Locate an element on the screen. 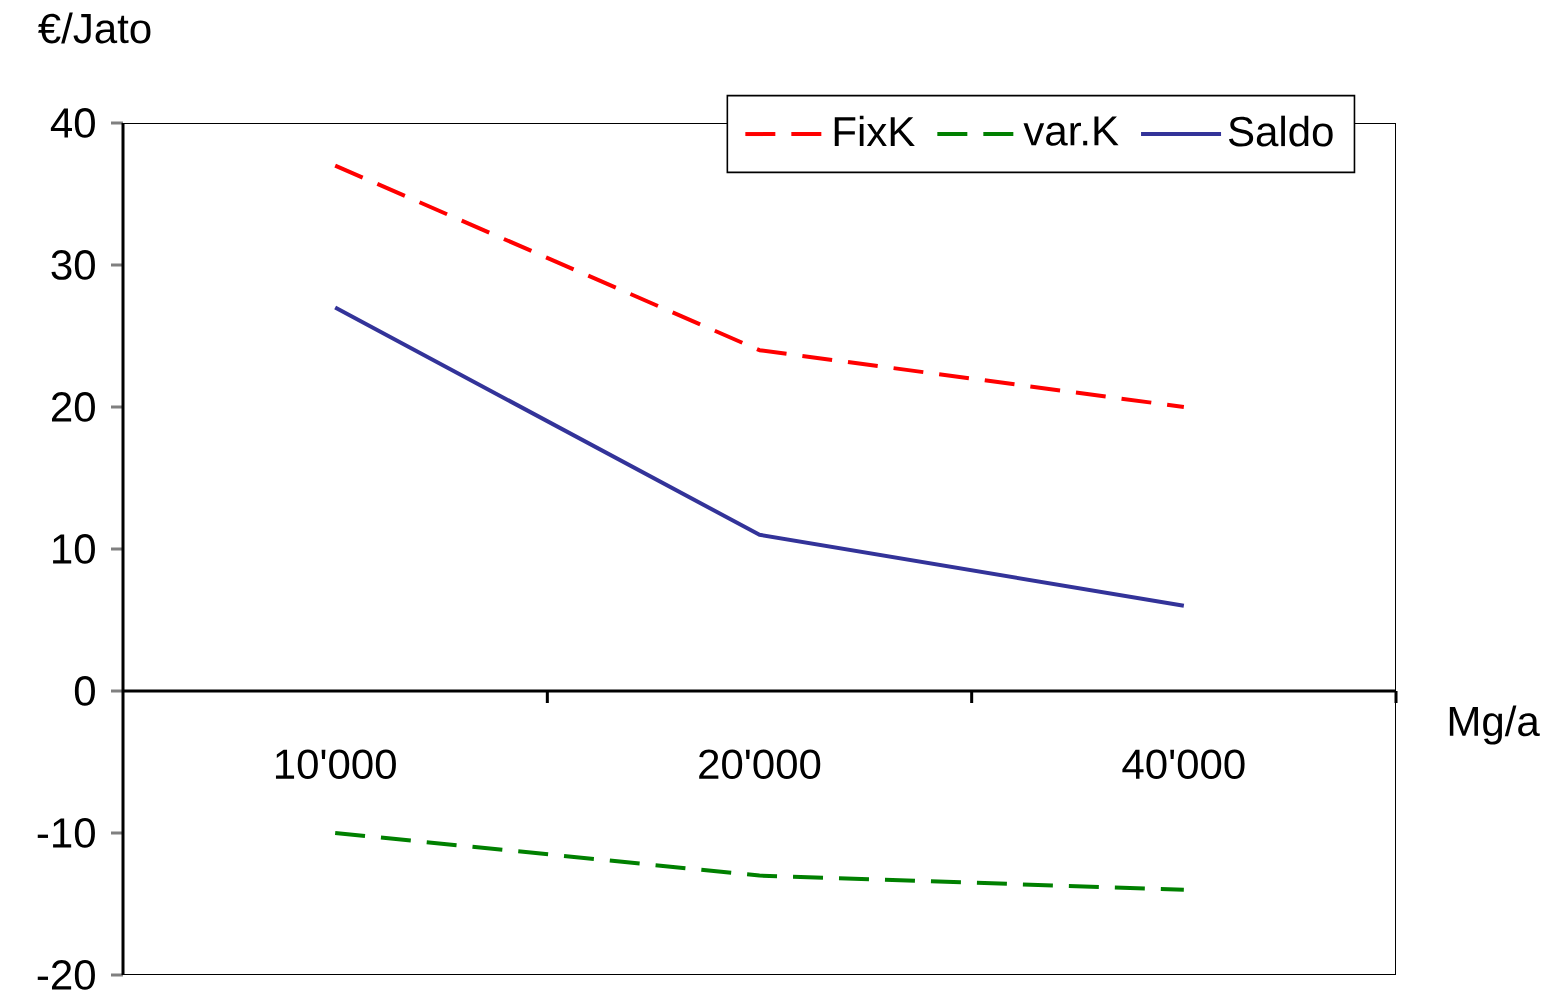 The width and height of the screenshot is (1552, 999). y-tick-label: -10 is located at coordinates (66, 833).